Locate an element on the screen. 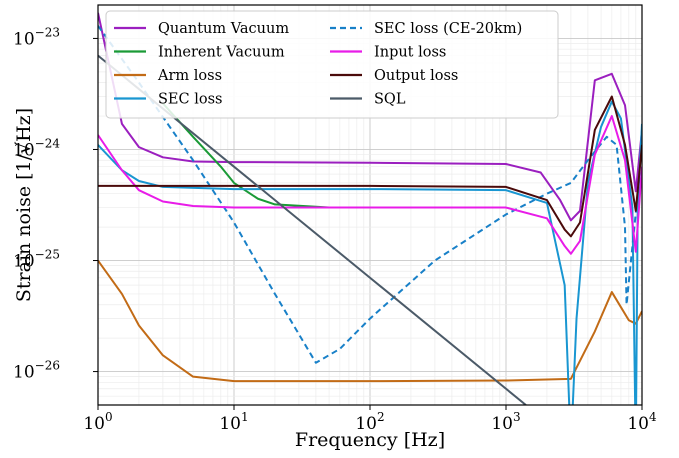 This screenshot has height=458, width=679. legend-label: Arm loss is located at coordinates (189, 76).